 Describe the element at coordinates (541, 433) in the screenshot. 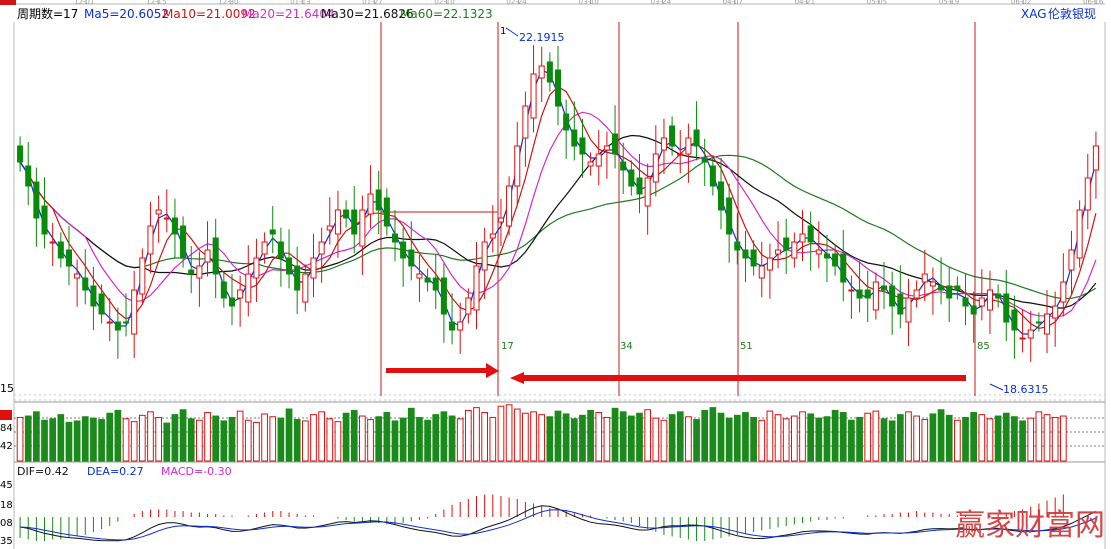

I see `volume-bars` at that location.